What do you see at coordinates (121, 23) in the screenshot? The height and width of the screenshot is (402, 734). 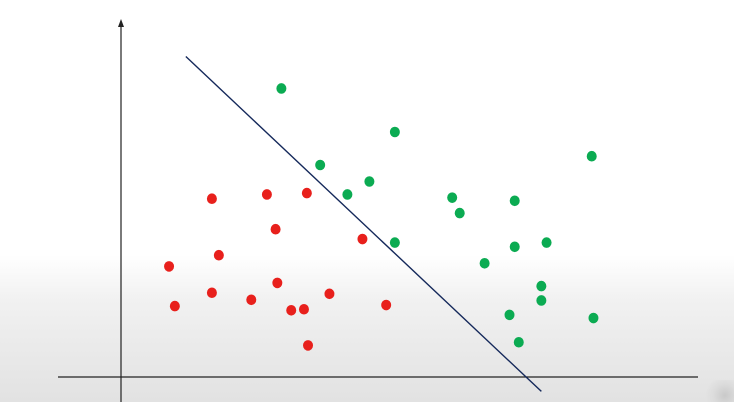 I see `y-axis-arrow` at bounding box center [121, 23].